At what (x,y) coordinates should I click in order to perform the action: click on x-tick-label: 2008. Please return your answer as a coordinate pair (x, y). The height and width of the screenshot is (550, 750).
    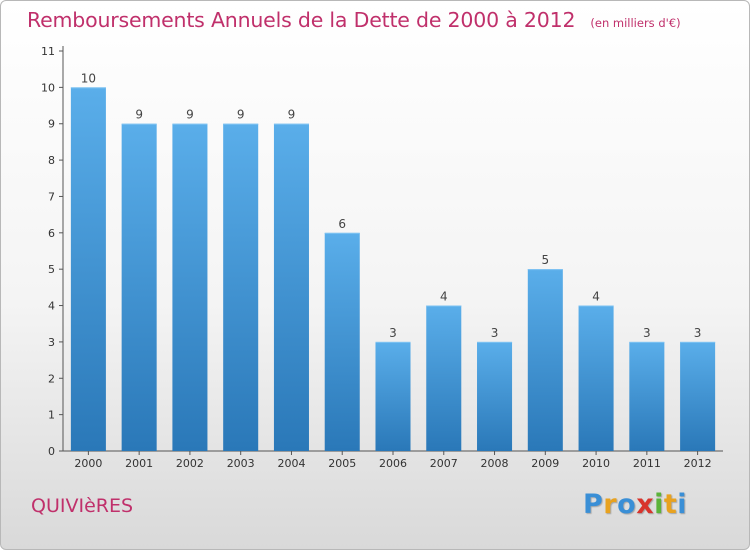
    Looking at the image, I should click on (495, 463).